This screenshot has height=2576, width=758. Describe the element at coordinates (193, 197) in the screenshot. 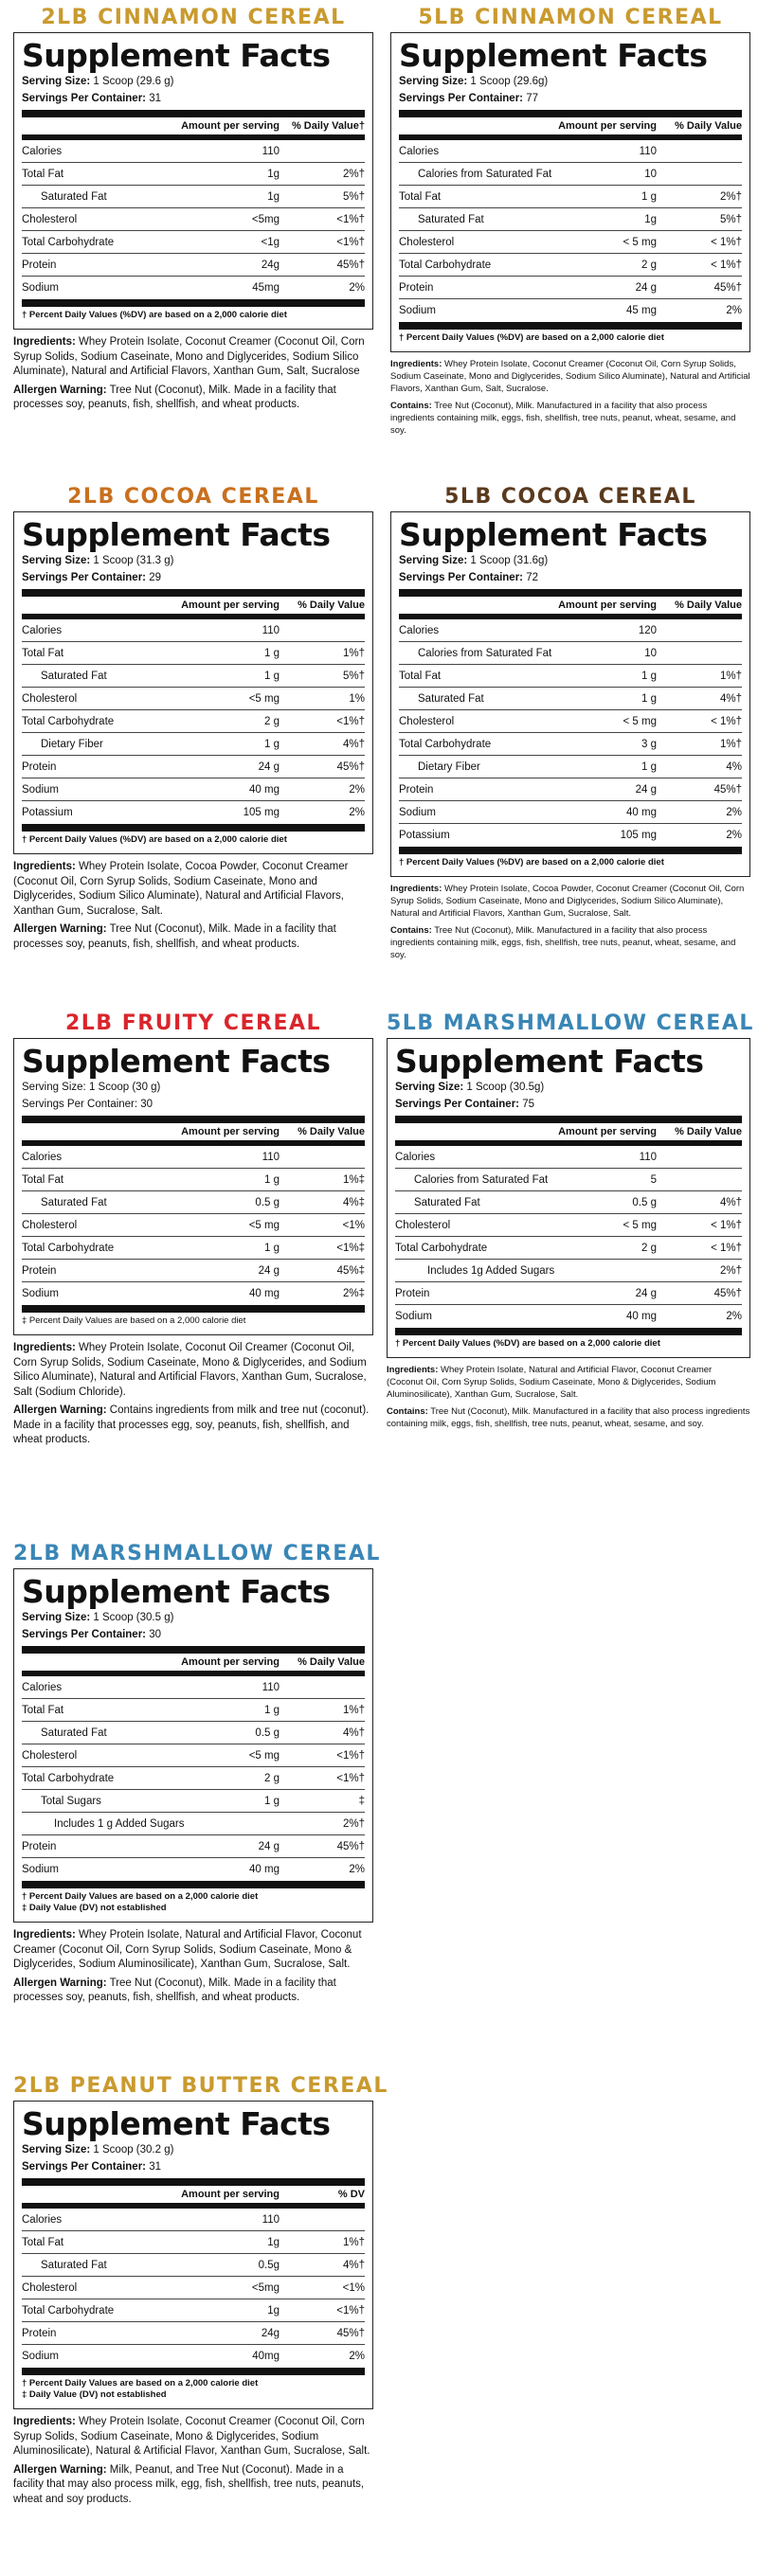

I see `nutrient-row: Saturated Fat 1g 5%†` at that location.